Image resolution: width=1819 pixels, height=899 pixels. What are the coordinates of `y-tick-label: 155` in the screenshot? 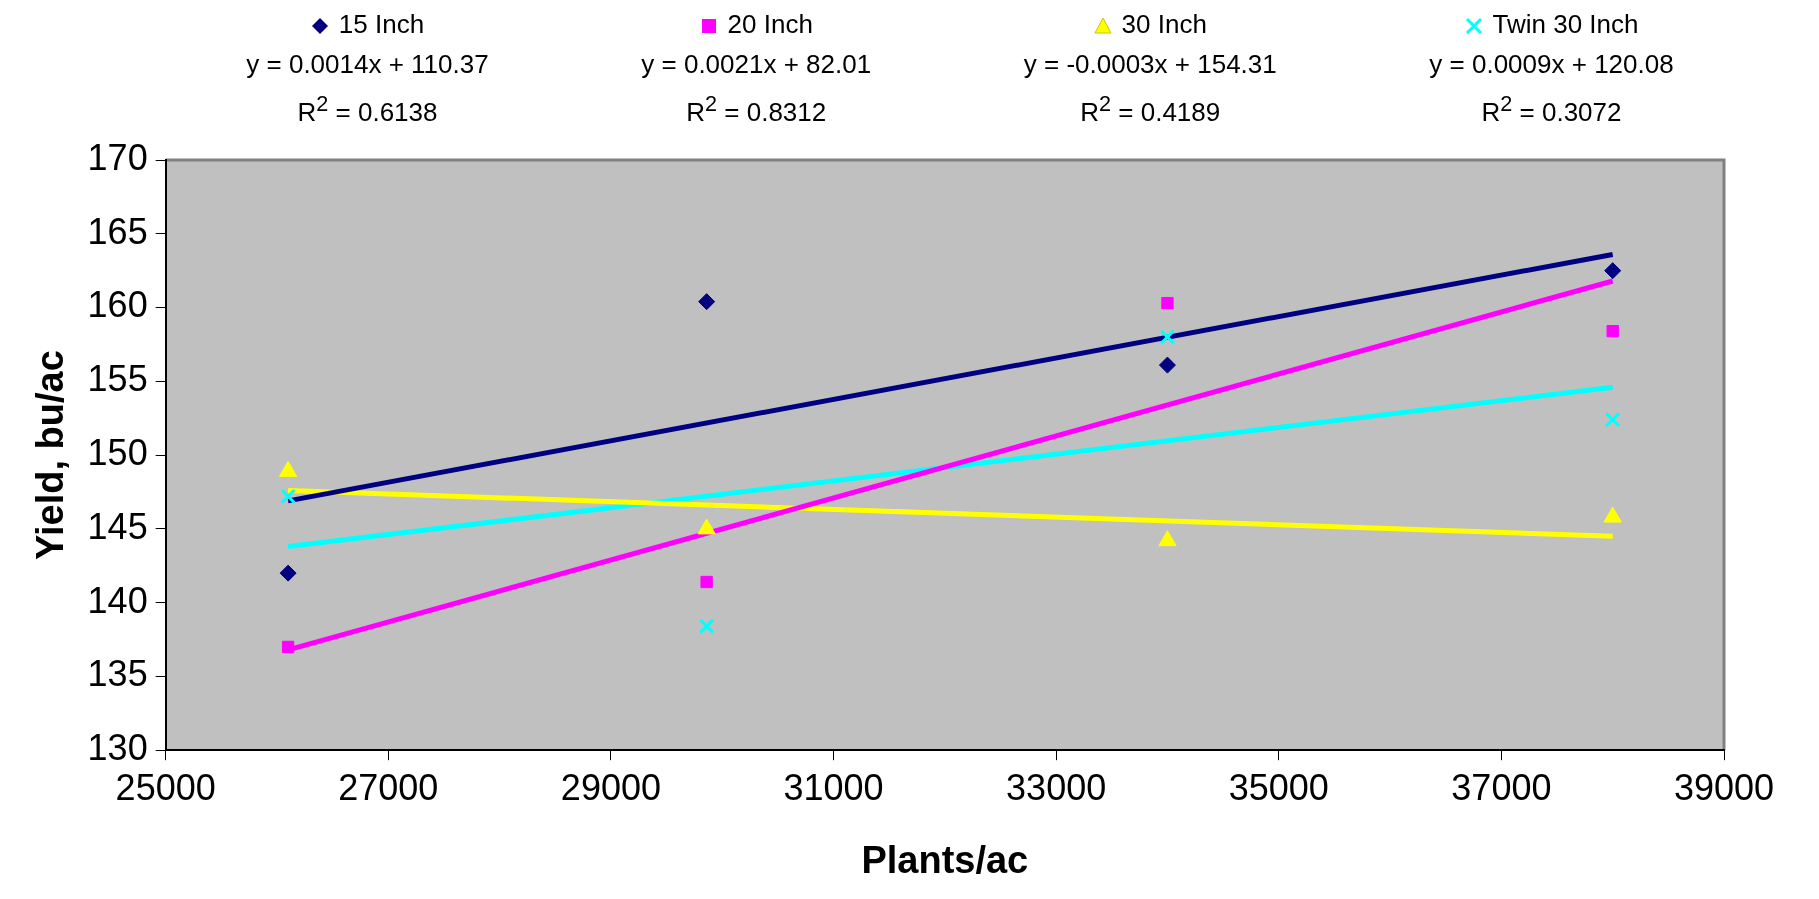 It's located at (117, 379).